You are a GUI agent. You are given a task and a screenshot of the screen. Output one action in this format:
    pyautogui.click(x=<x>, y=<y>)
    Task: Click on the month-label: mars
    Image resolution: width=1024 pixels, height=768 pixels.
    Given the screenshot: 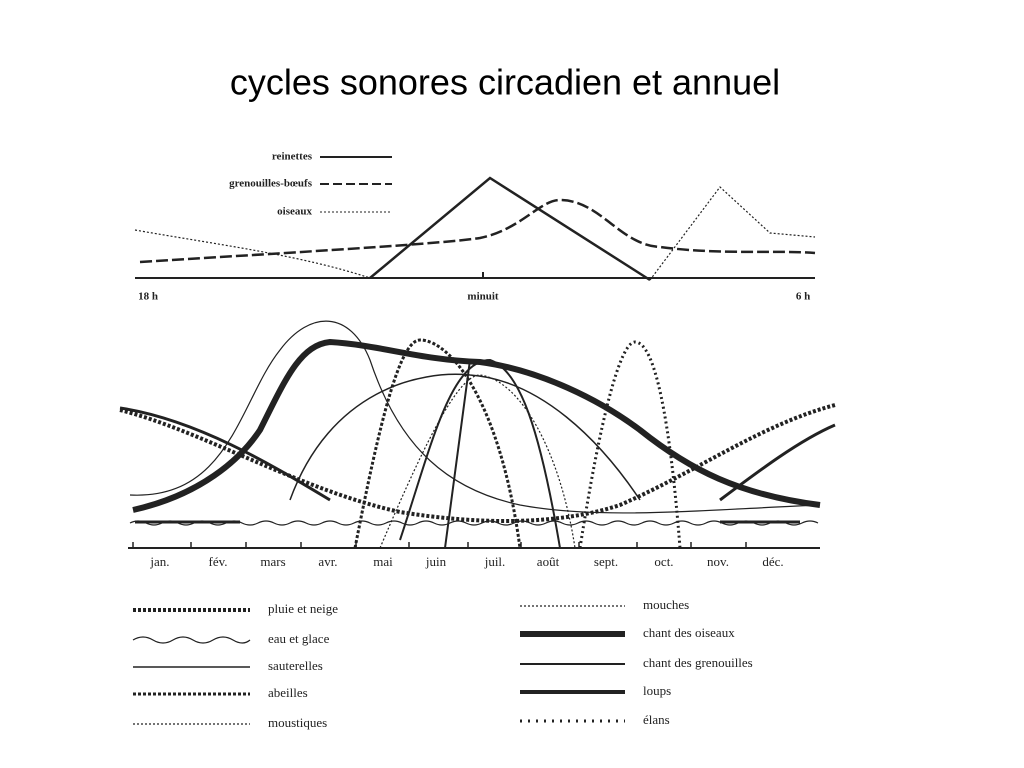 What is the action you would take?
    pyautogui.click(x=272, y=561)
    